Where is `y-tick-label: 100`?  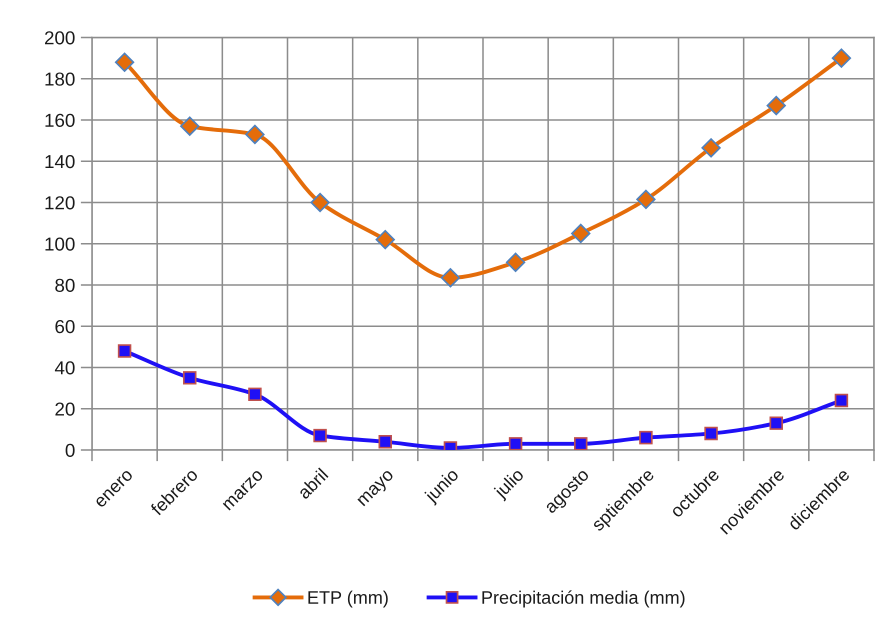
y-tick-label: 100 is located at coordinates (60, 244).